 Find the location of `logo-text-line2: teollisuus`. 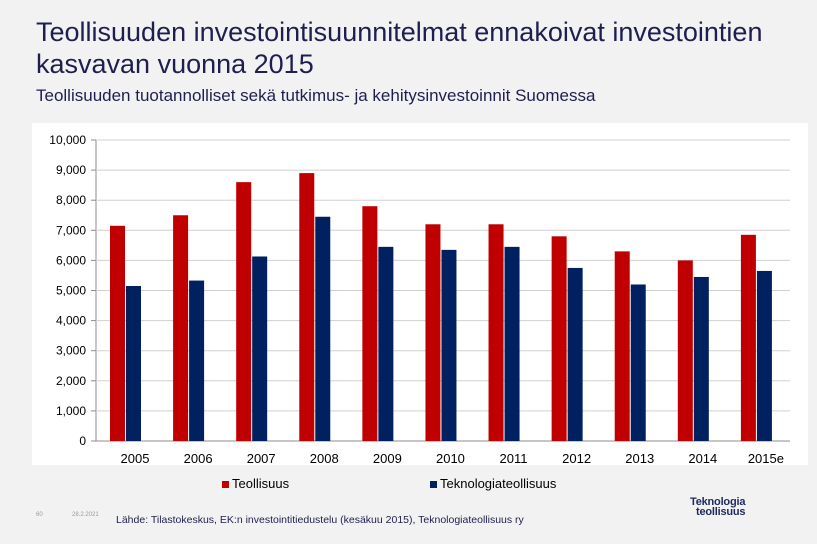

logo-text-line2: teollisuus is located at coordinates (721, 512).